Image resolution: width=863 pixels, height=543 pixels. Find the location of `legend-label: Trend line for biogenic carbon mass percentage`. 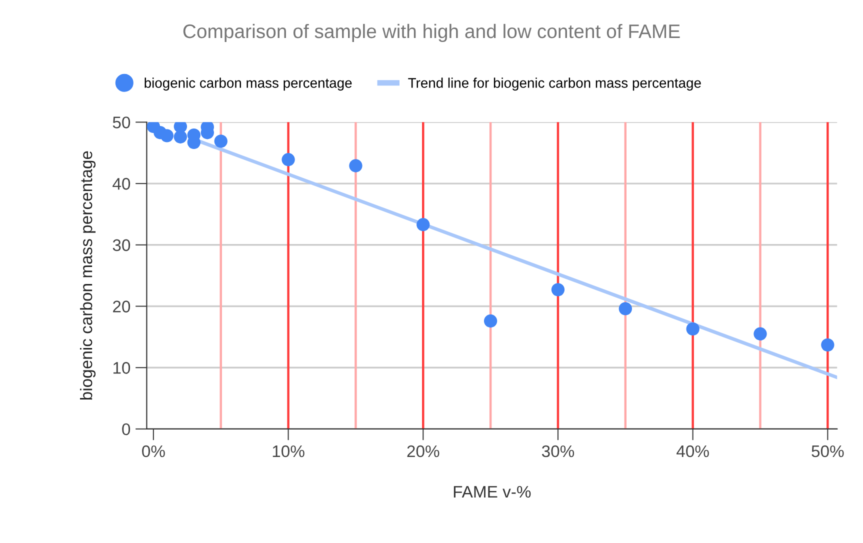

legend-label: Trend line for biogenic carbon mass percentage is located at coordinates (554, 84).